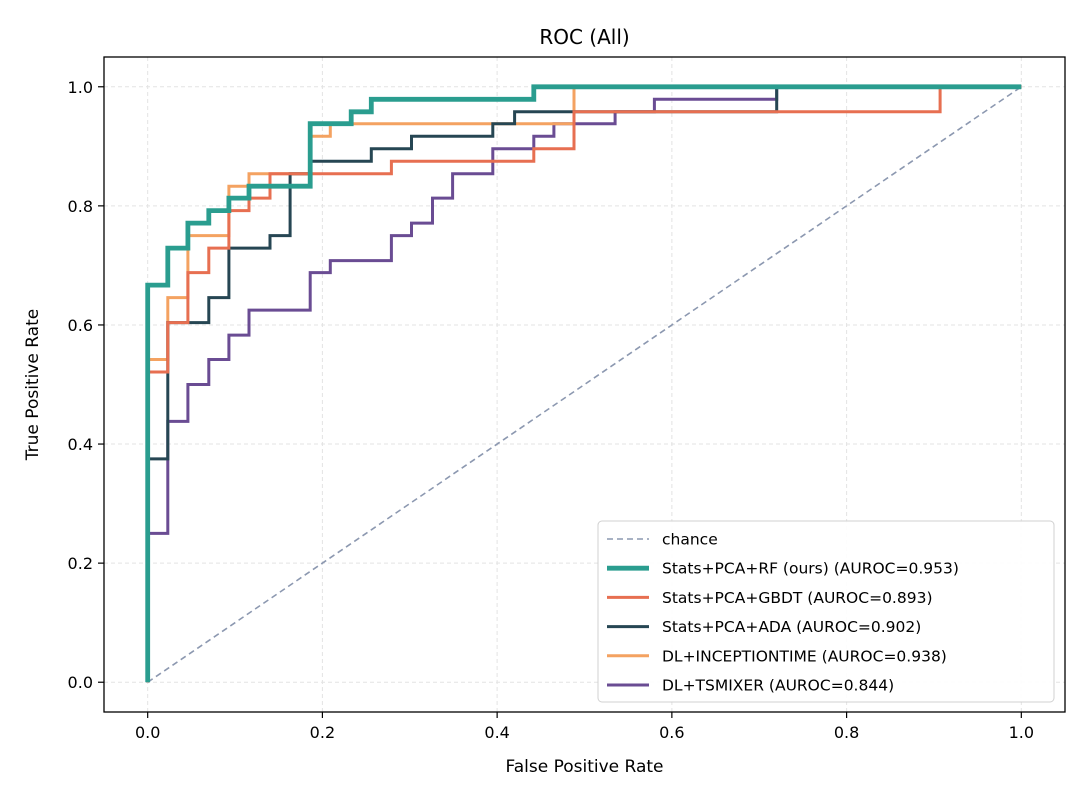  What do you see at coordinates (147, 732) in the screenshot?
I see `x-tick-label: 0.0` at bounding box center [147, 732].